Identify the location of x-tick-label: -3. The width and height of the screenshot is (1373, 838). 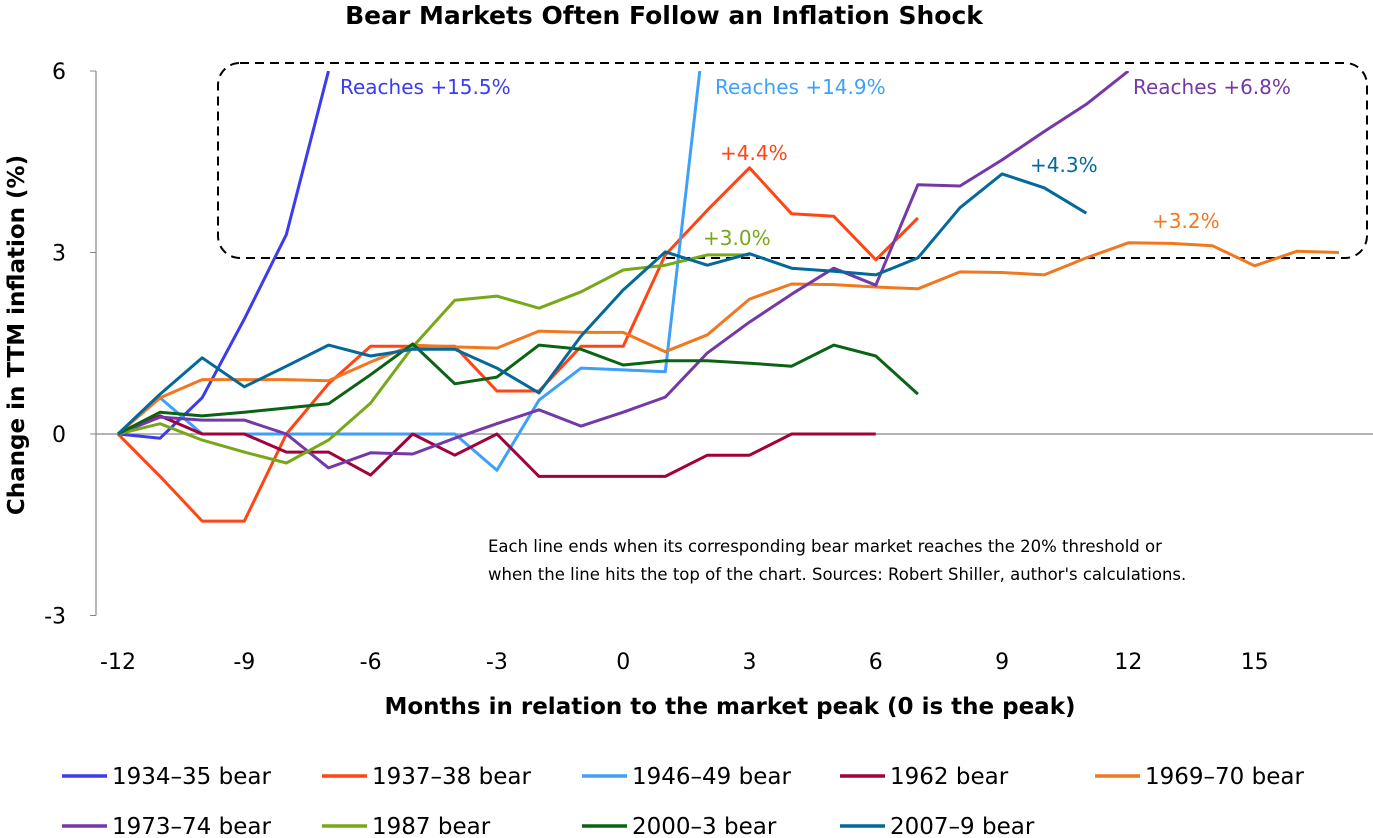
(497, 662).